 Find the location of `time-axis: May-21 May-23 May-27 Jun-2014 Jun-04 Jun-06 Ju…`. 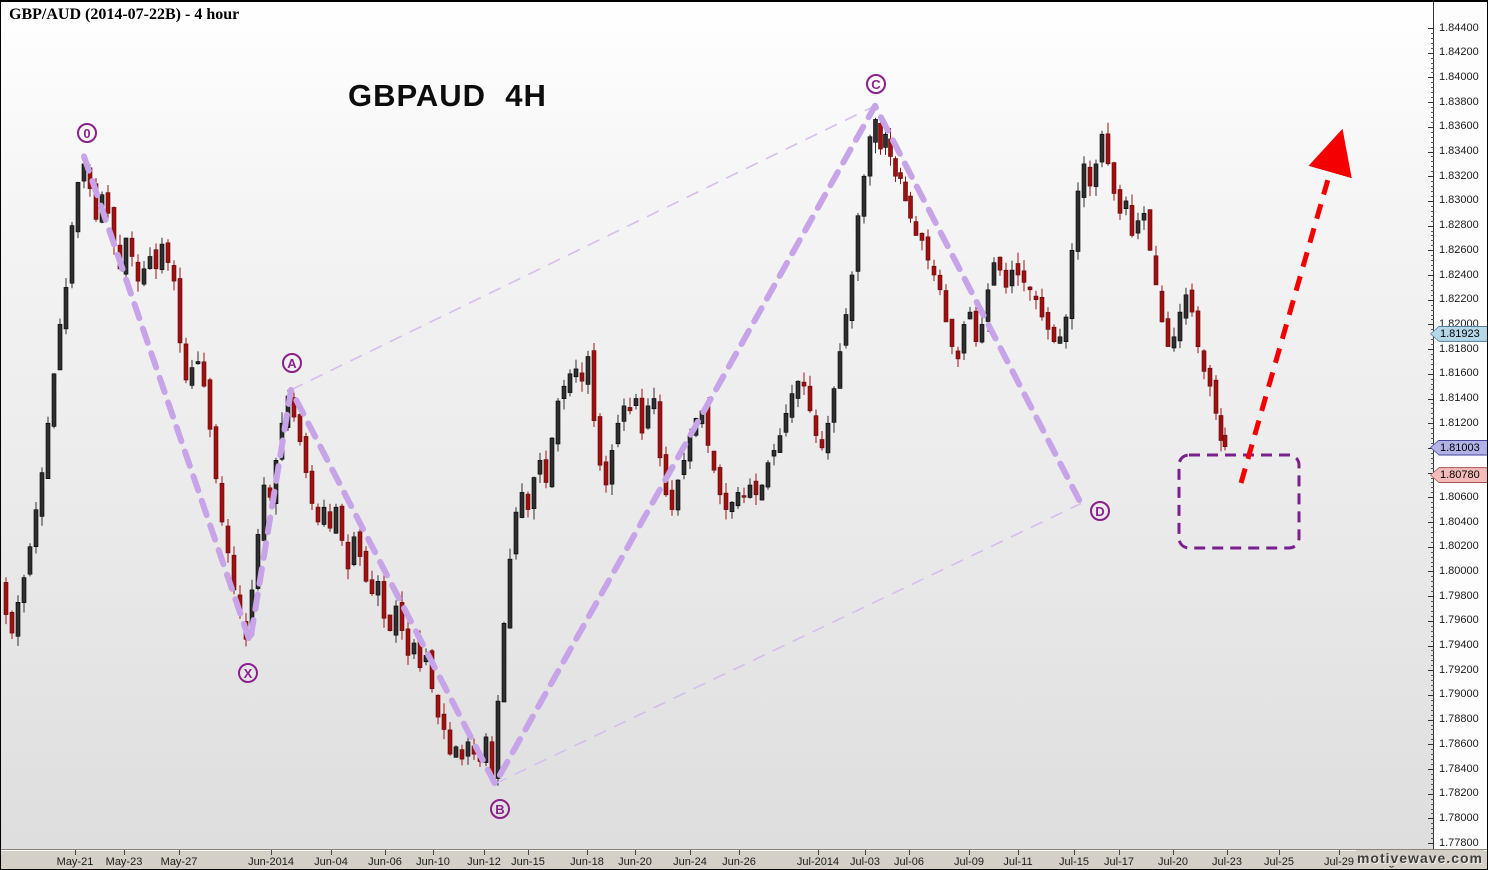

time-axis: May-21 May-23 May-27 Jun-2014 Jun-04 Jun-06 Ju… is located at coordinates (744, 859).